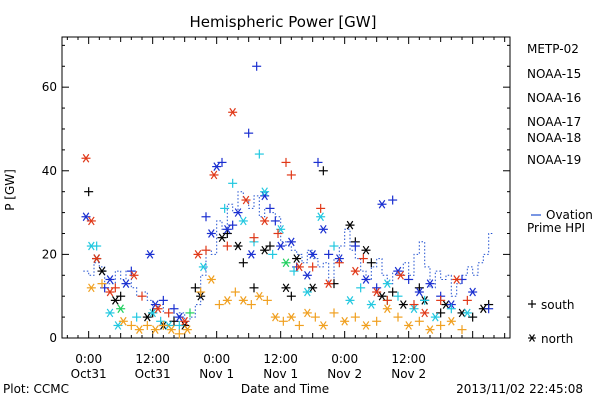 This screenshot has width=600, height=400. Describe the element at coordinates (10, 190) in the screenshot. I see `y-axis-label: P [GW]` at that location.